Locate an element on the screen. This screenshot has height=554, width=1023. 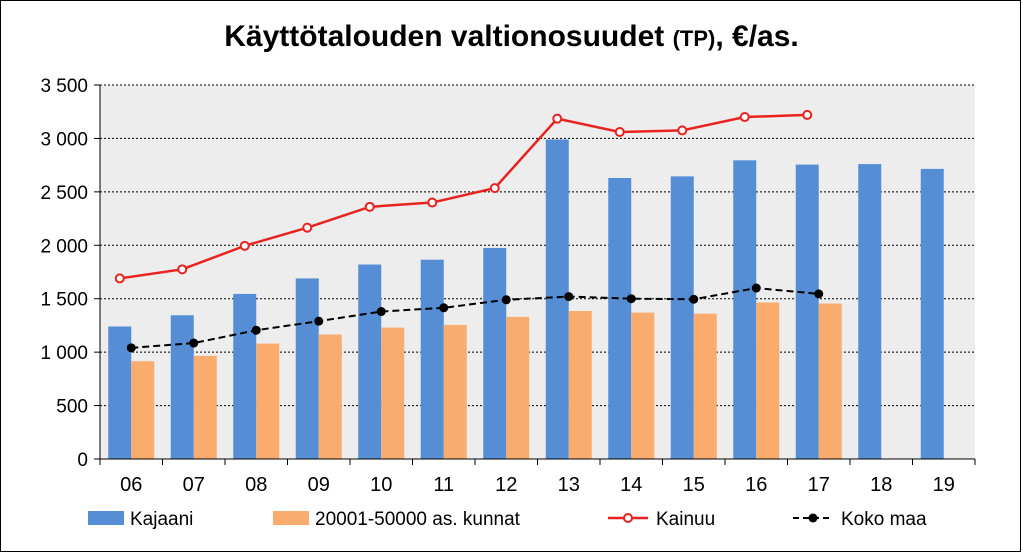
chart-title-small: (TP) is located at coordinates (694, 38).